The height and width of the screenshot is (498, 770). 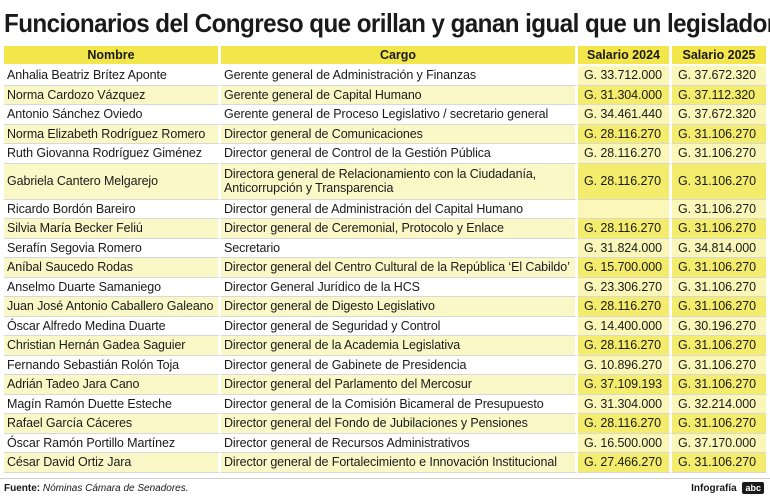 I want to click on cell-nombre: Fernando Sebastián Rolón Toja, so click(x=112, y=365).